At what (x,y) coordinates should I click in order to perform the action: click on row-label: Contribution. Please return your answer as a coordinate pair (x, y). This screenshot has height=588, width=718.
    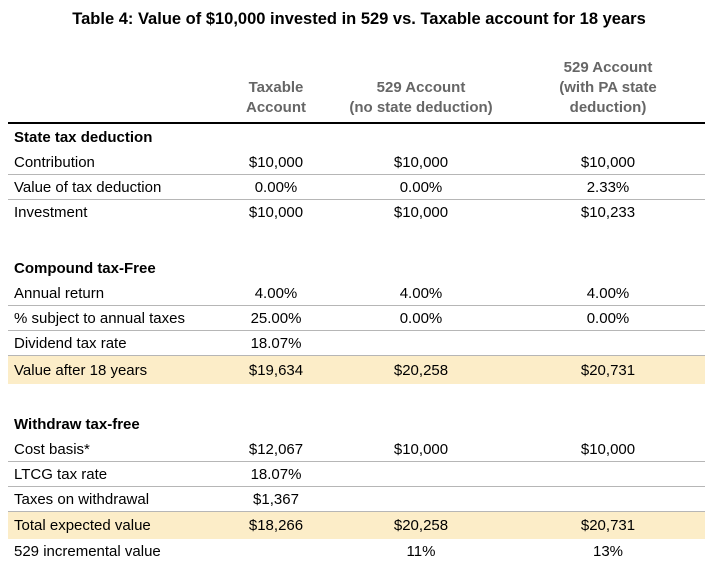
    Looking at the image, I should click on (54, 162).